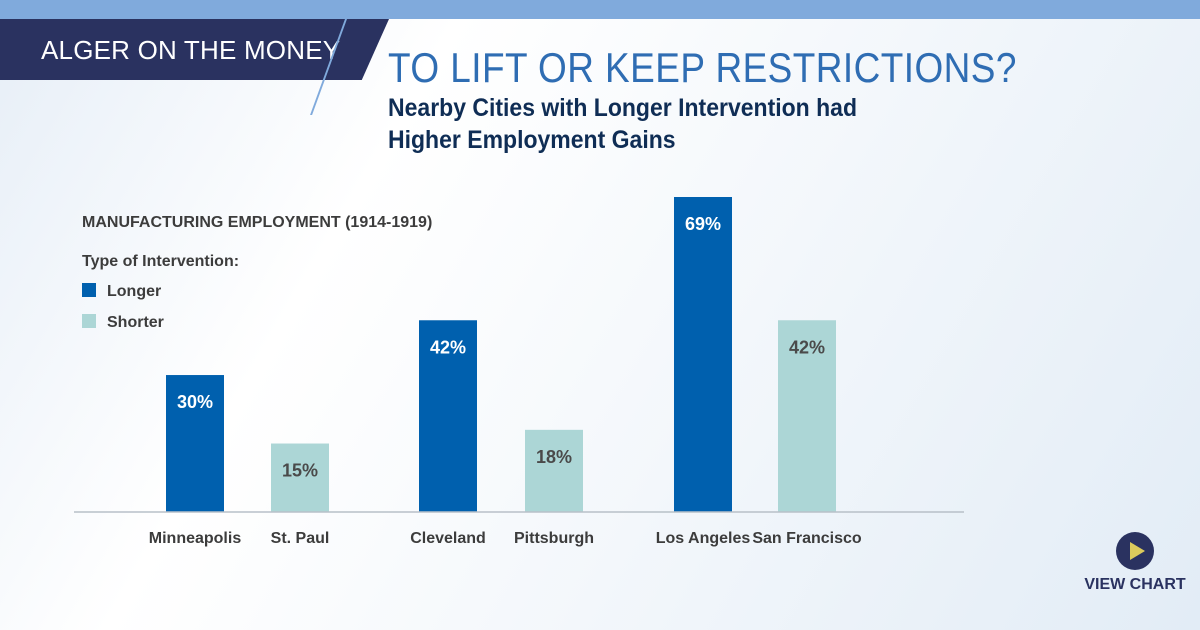  I want to click on legend-swatch-shorter, so click(89, 321).